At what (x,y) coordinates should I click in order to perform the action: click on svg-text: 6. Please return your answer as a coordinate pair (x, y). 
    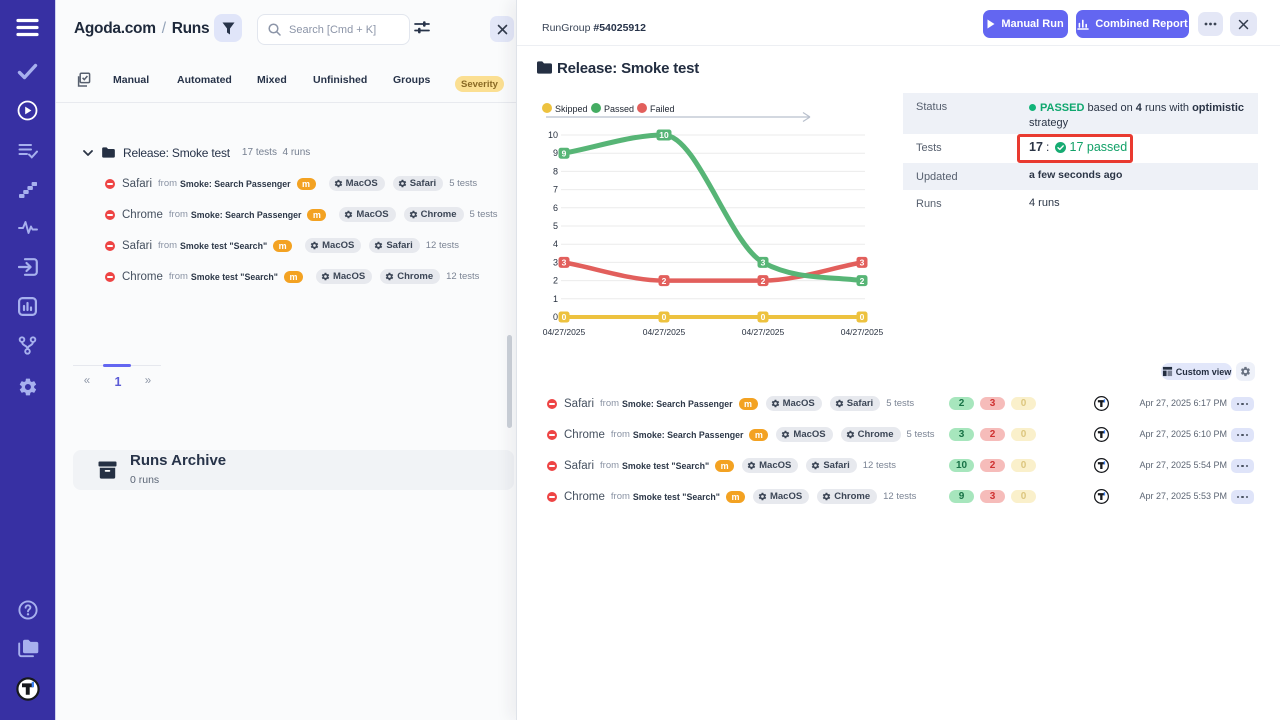
    Looking at the image, I should click on (555, 208).